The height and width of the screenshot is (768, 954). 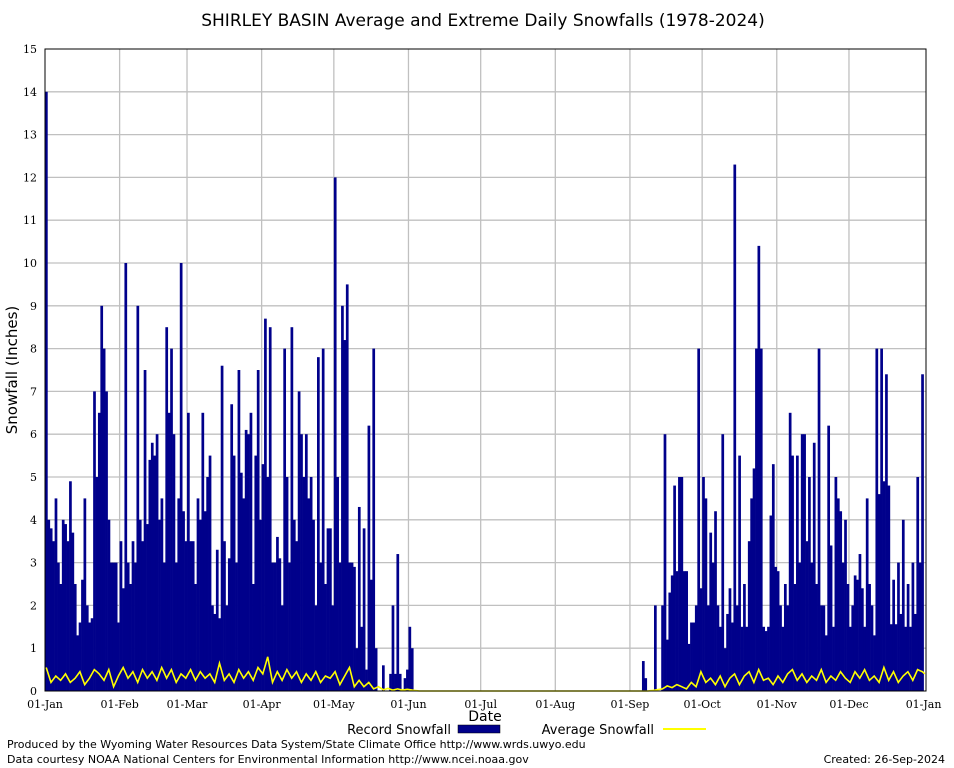 What do you see at coordinates (33, 349) in the screenshot?
I see `y-tick-label: 8` at bounding box center [33, 349].